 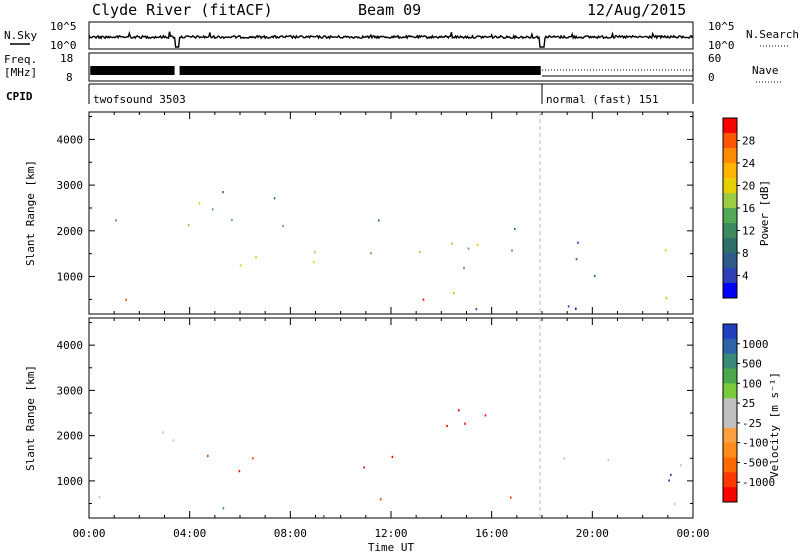 What do you see at coordinates (755, 344) in the screenshot?
I see `colorbar-tick-label: 1000` at bounding box center [755, 344].